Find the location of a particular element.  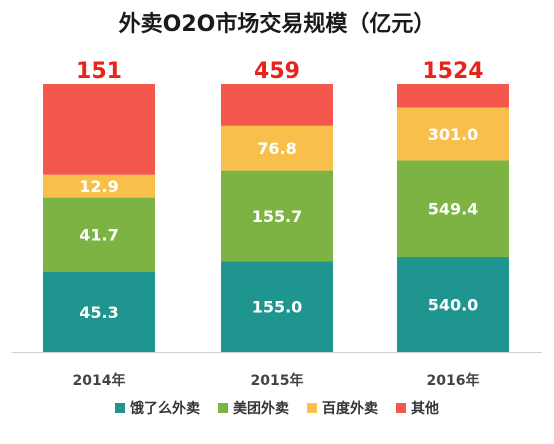

data-label: 540.0 is located at coordinates (453, 305).